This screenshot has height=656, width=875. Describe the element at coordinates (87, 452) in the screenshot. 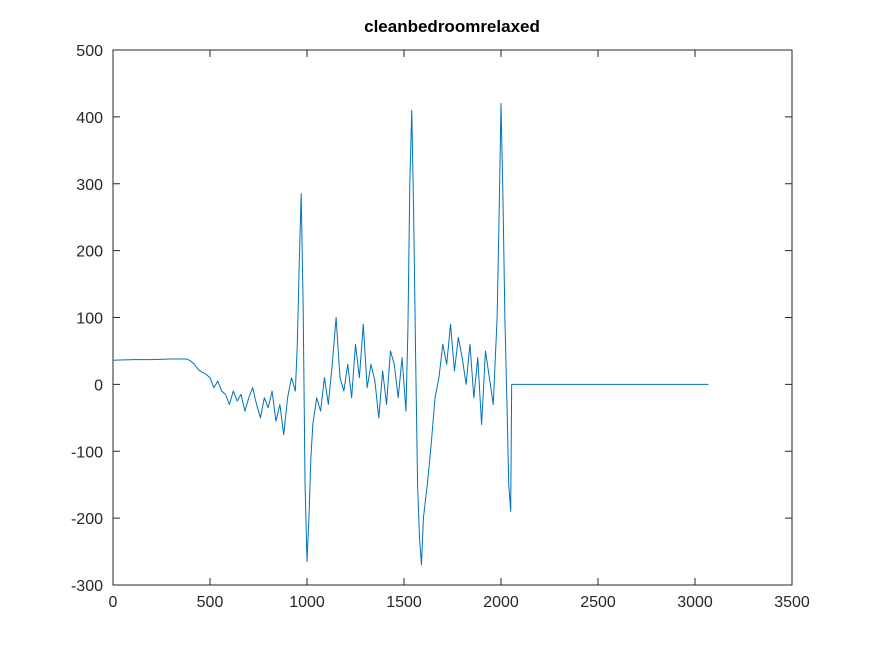

I see `y-tick-label: -100` at that location.